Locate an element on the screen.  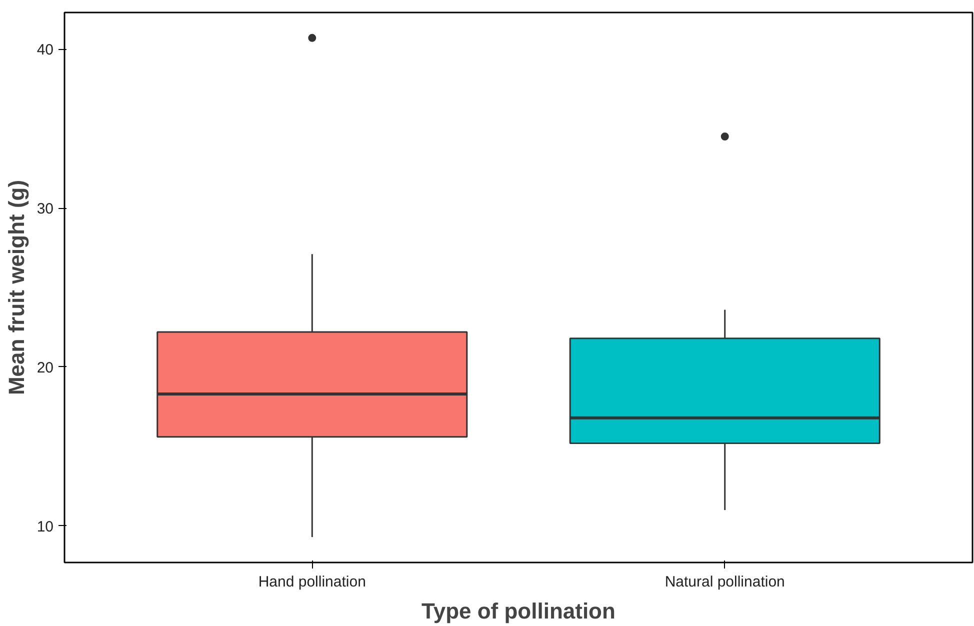
y-tick-label: 10 is located at coordinates (45, 527).